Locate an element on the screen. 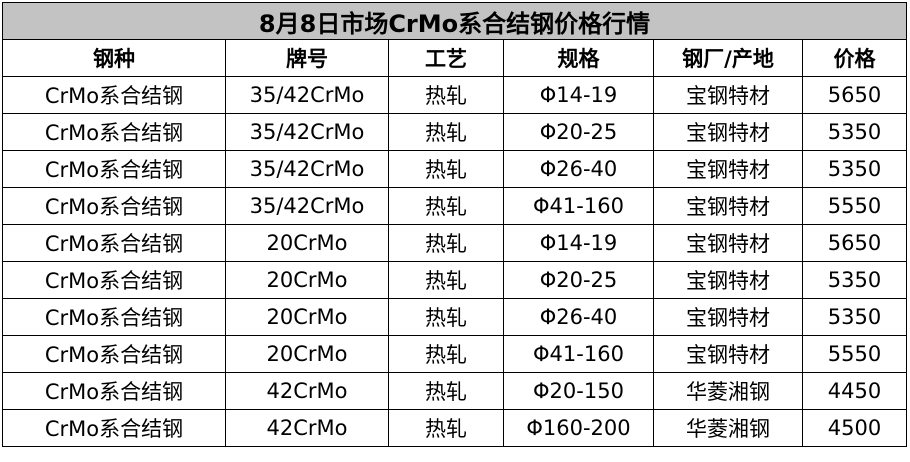 The width and height of the screenshot is (910, 462). header-row: 钢种 牌号 工艺 规格 钢厂/产地 价格 is located at coordinates (455, 58).